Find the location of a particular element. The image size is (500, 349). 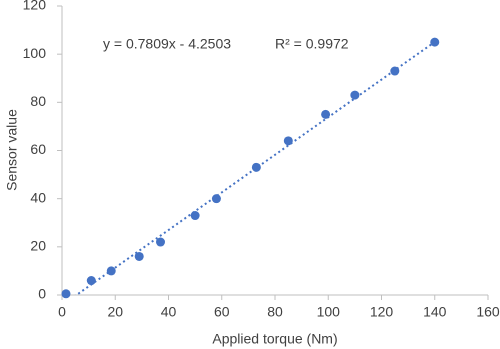

x-tick-label: 100 is located at coordinates (329, 312).